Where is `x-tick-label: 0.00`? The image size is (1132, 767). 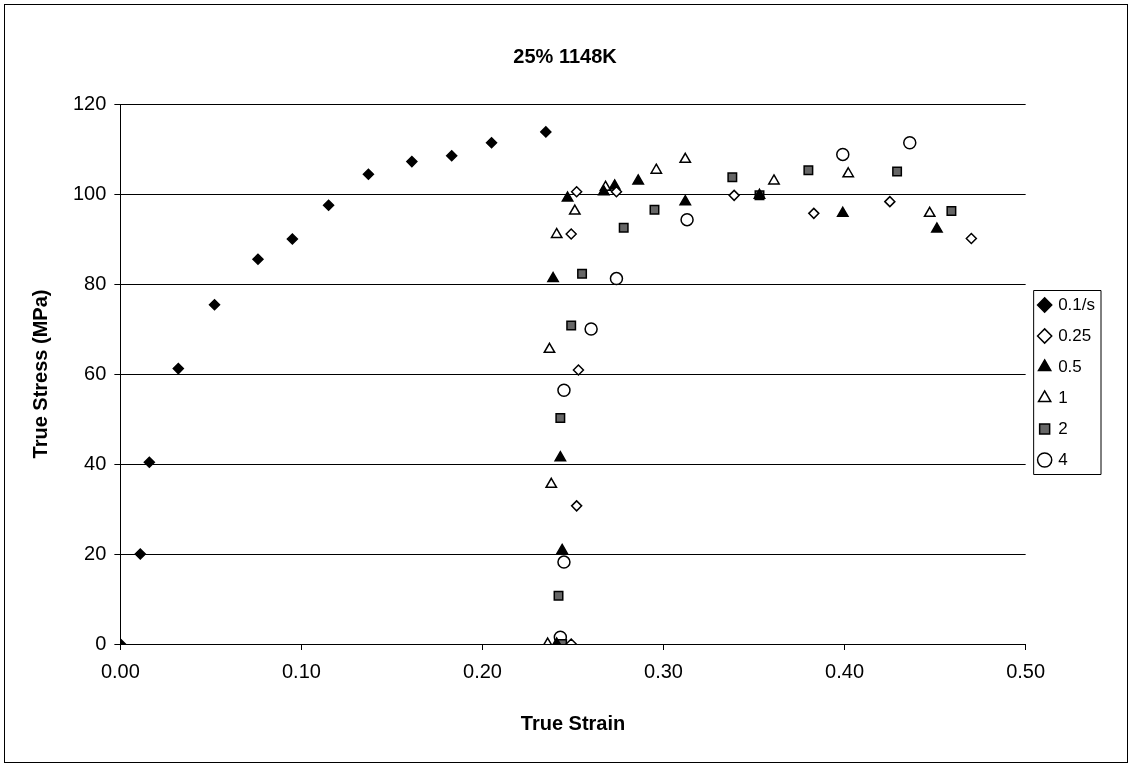 x-tick-label: 0.00 is located at coordinates (120, 670).